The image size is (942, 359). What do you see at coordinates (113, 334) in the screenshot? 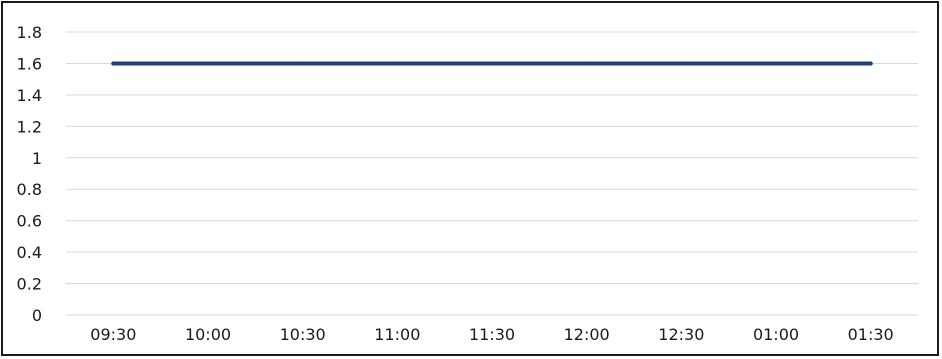
I see `x-tick-label: 09:30` at bounding box center [113, 334].